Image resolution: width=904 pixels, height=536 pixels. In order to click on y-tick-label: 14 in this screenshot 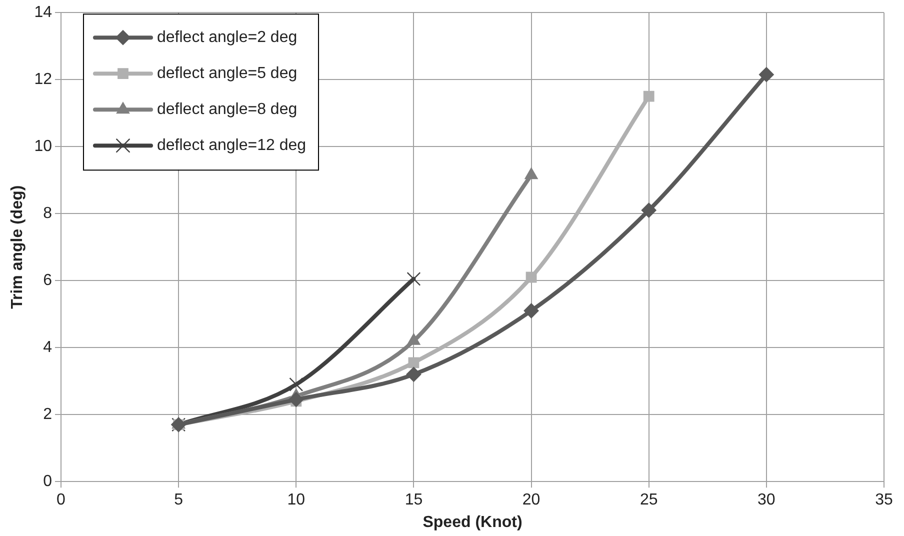, I will do `click(43, 13)`.